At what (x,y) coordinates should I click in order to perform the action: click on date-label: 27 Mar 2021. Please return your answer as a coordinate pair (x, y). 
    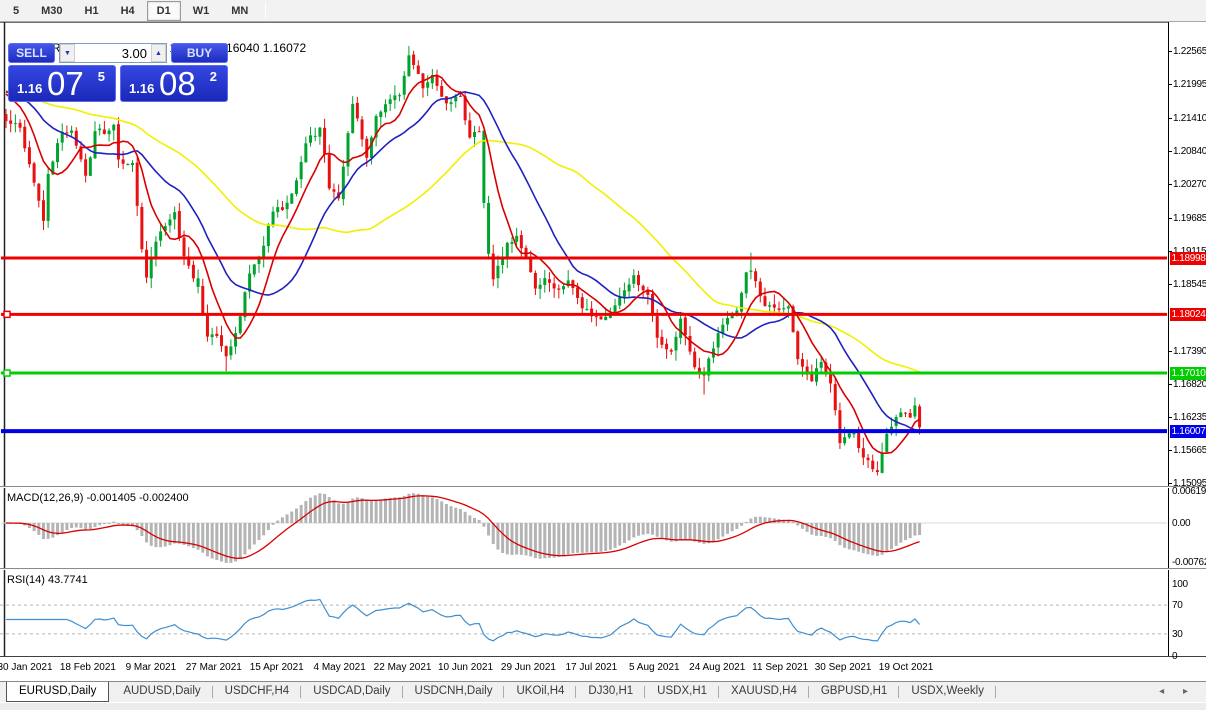
    Looking at the image, I should click on (213, 667).